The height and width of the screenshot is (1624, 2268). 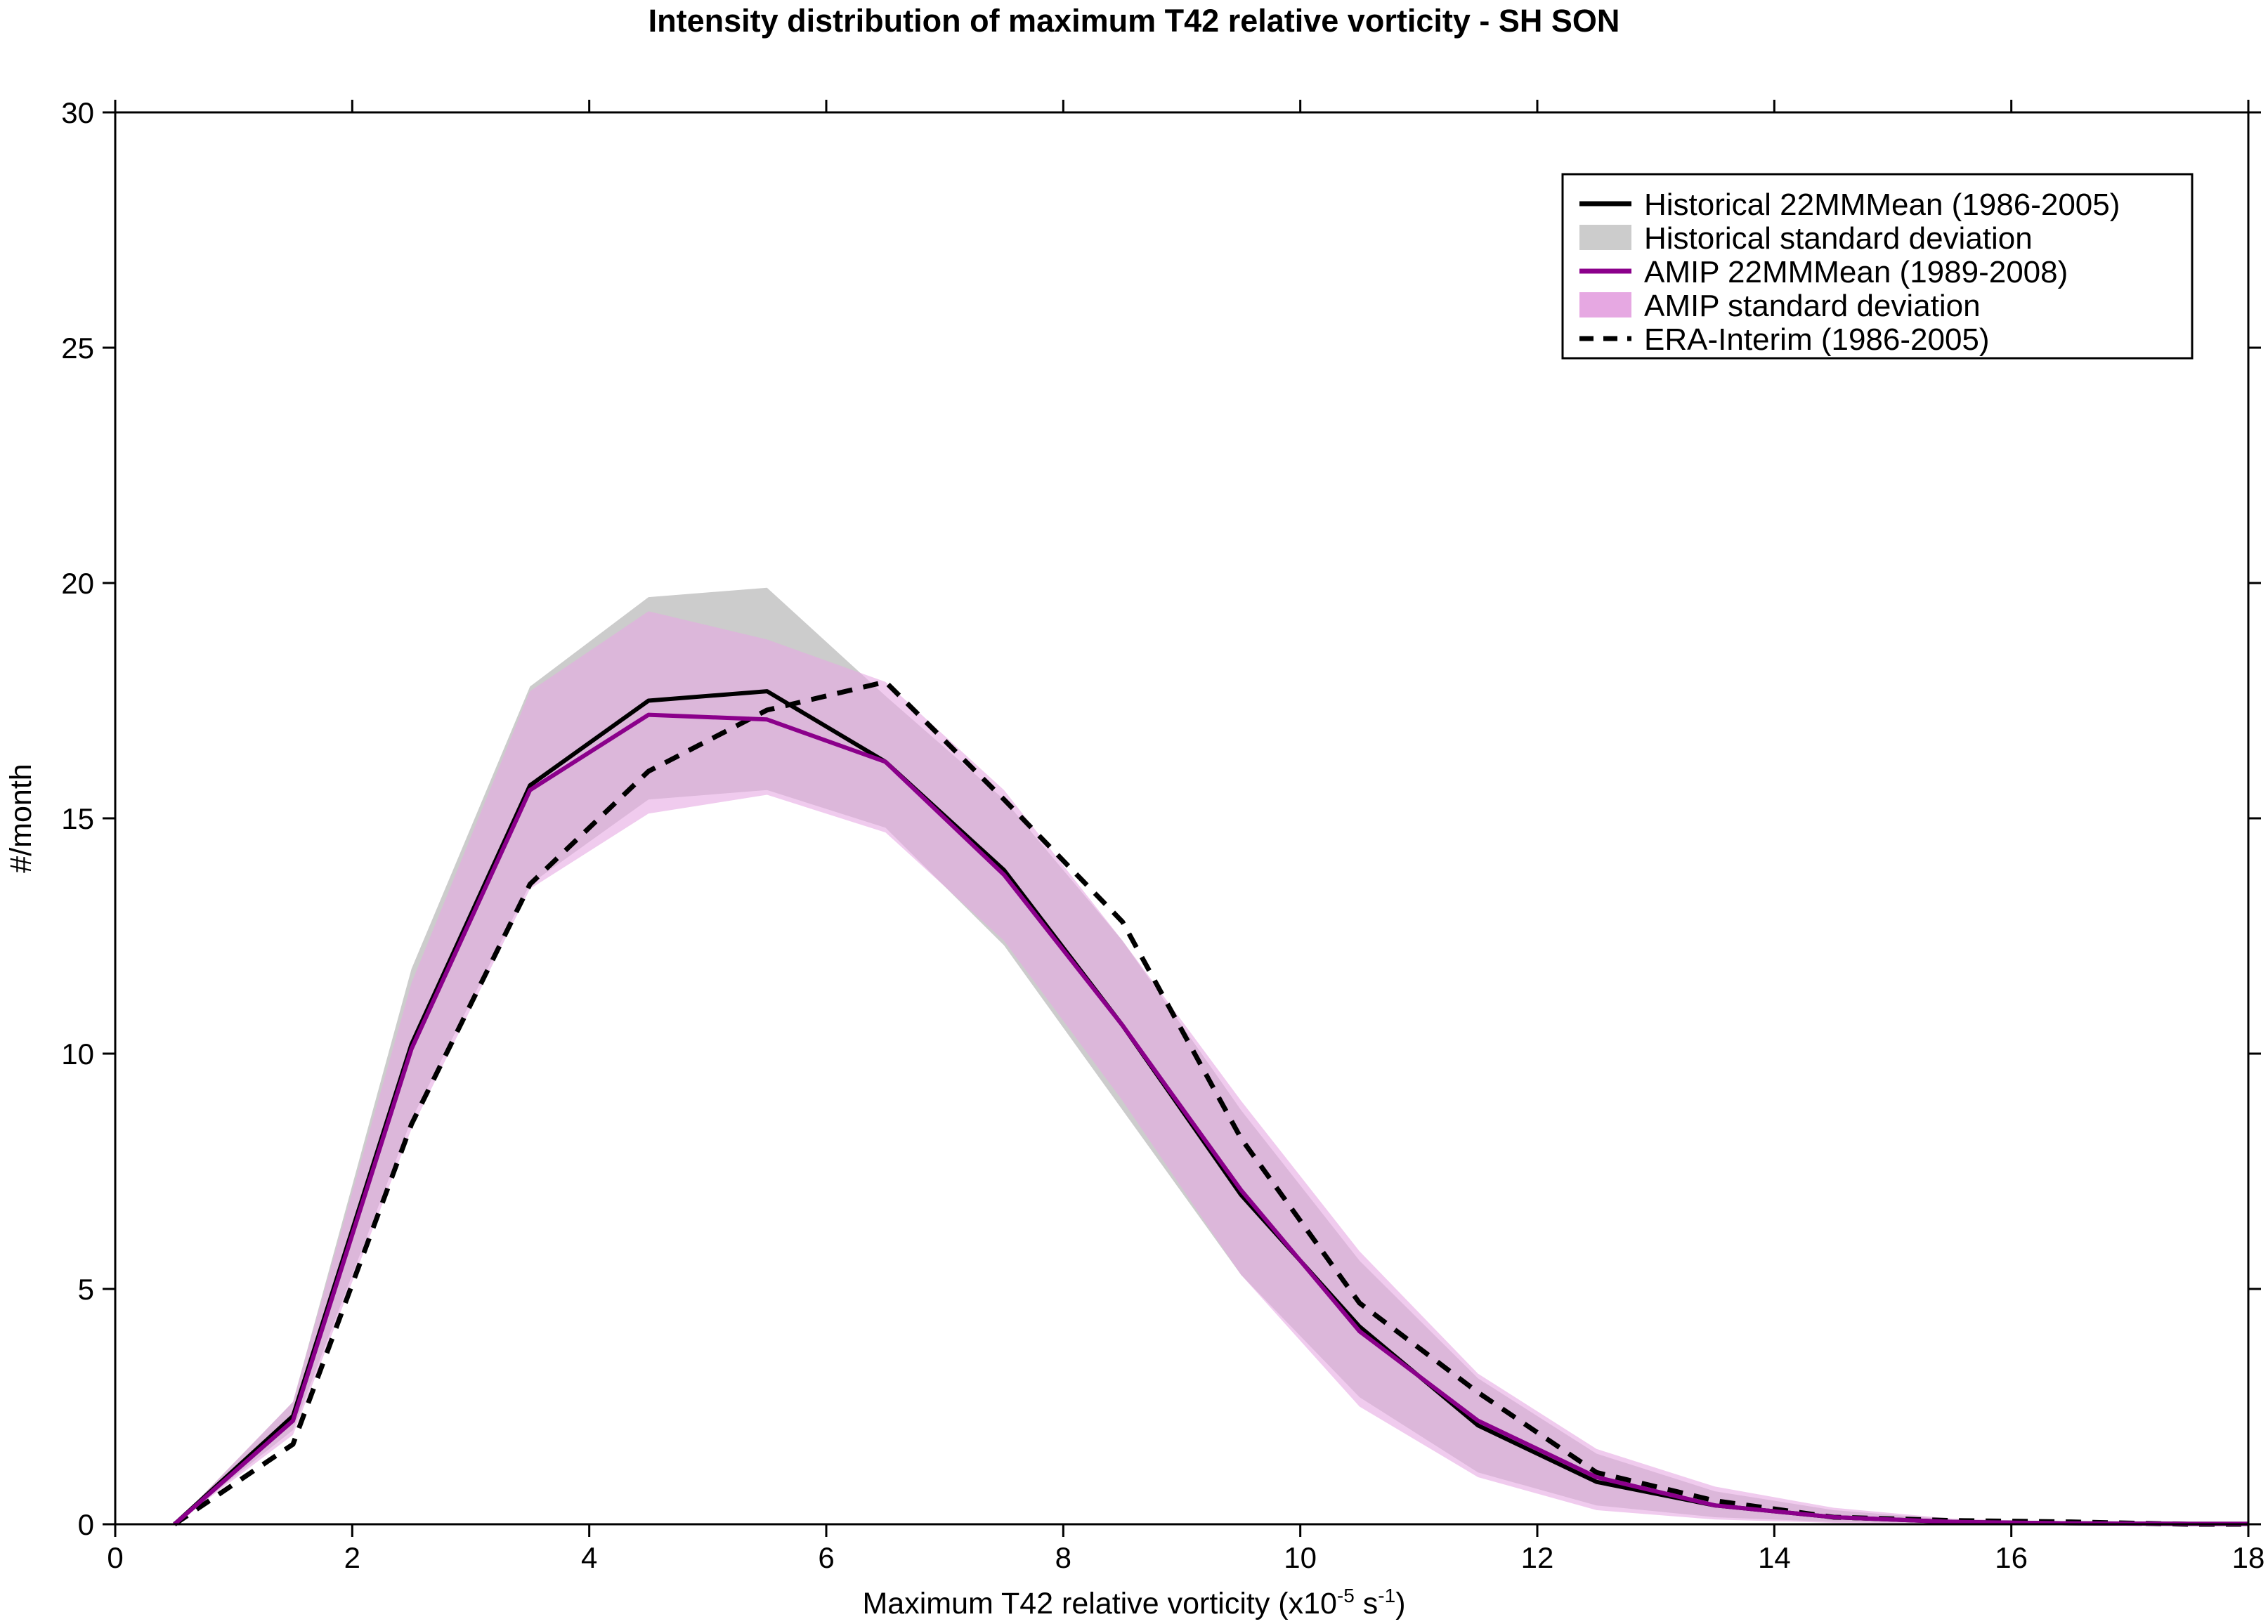 I want to click on x-axis-label-mid: s, so click(x=1366, y=1603).